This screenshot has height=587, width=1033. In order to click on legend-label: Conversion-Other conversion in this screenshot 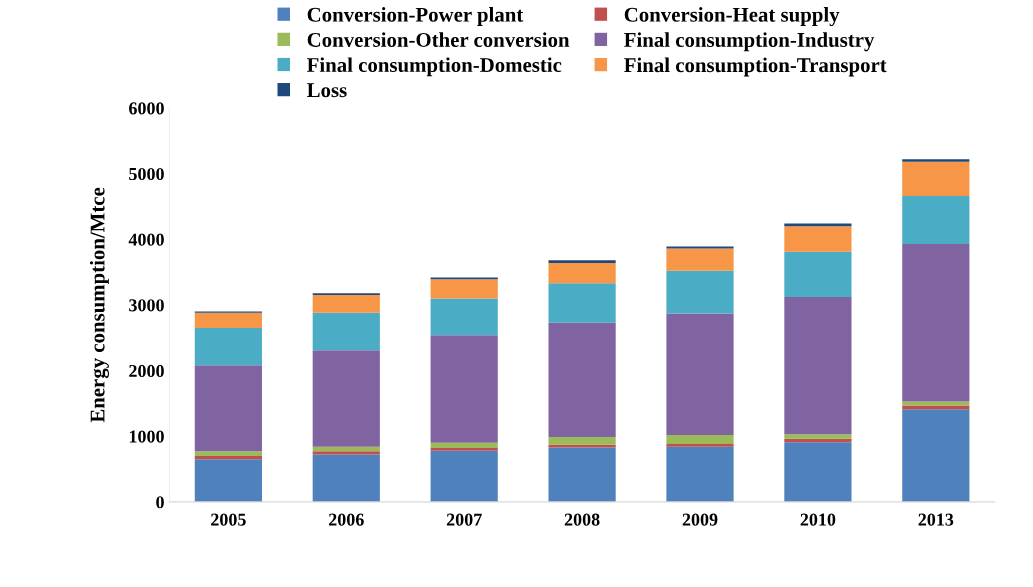, I will do `click(438, 39)`.